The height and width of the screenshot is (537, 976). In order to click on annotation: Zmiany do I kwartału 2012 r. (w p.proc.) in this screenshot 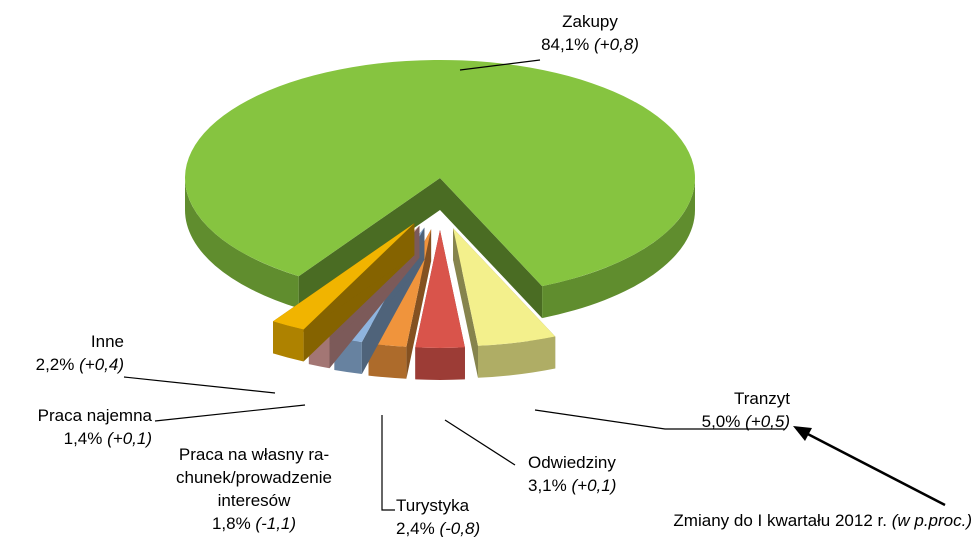, I will do `click(822, 520)`.